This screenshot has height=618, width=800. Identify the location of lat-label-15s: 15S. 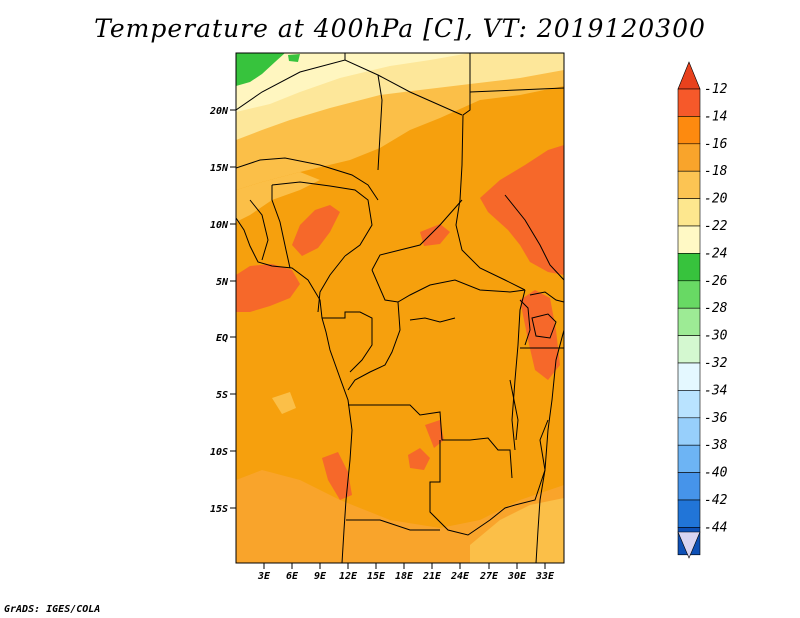
(219, 509).